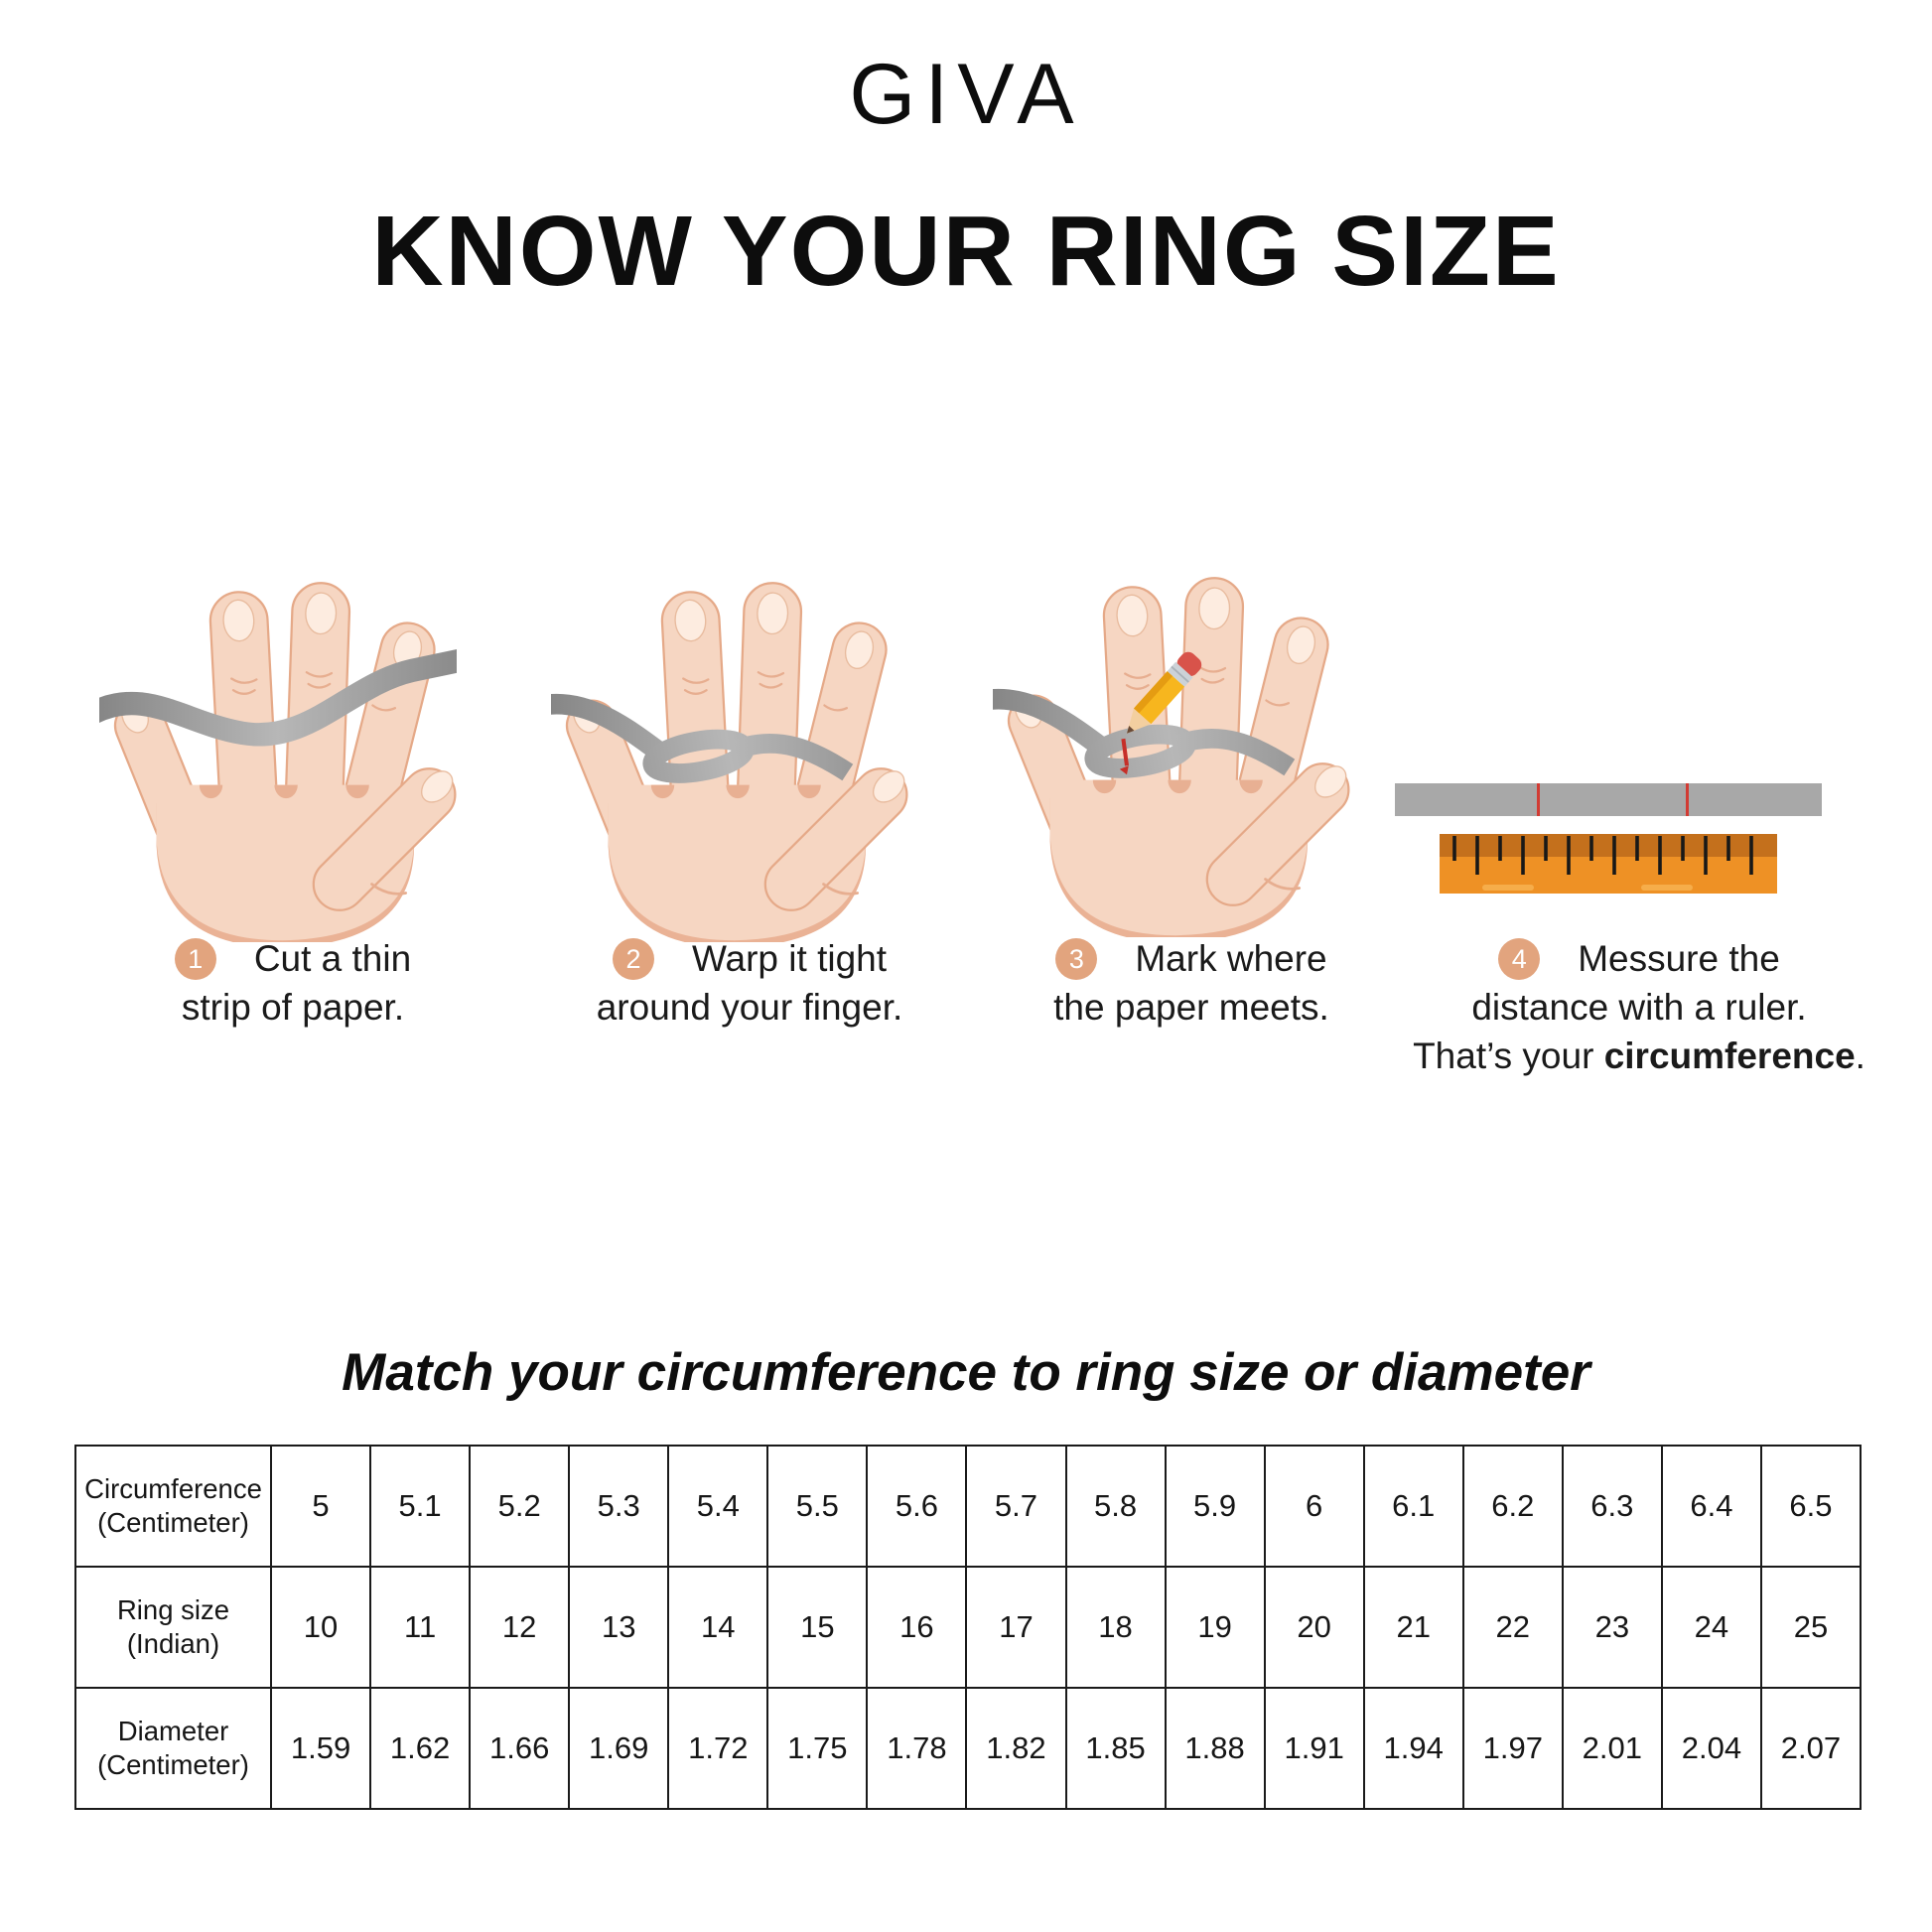 This screenshot has width=1932, height=1932. What do you see at coordinates (1016, 1748) in the screenshot?
I see `value-cell: 1.82` at bounding box center [1016, 1748].